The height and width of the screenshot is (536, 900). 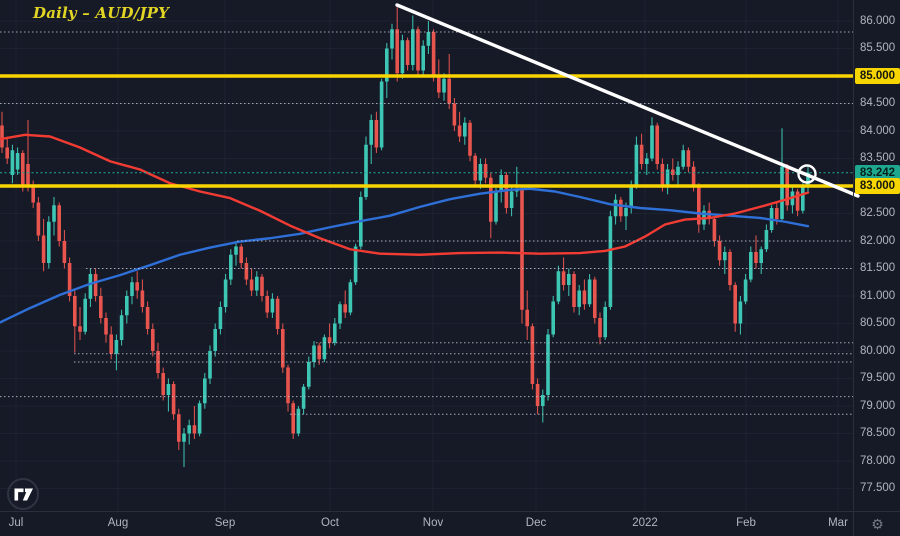 I want to click on price-axis-label: 82.000, so click(x=878, y=240).